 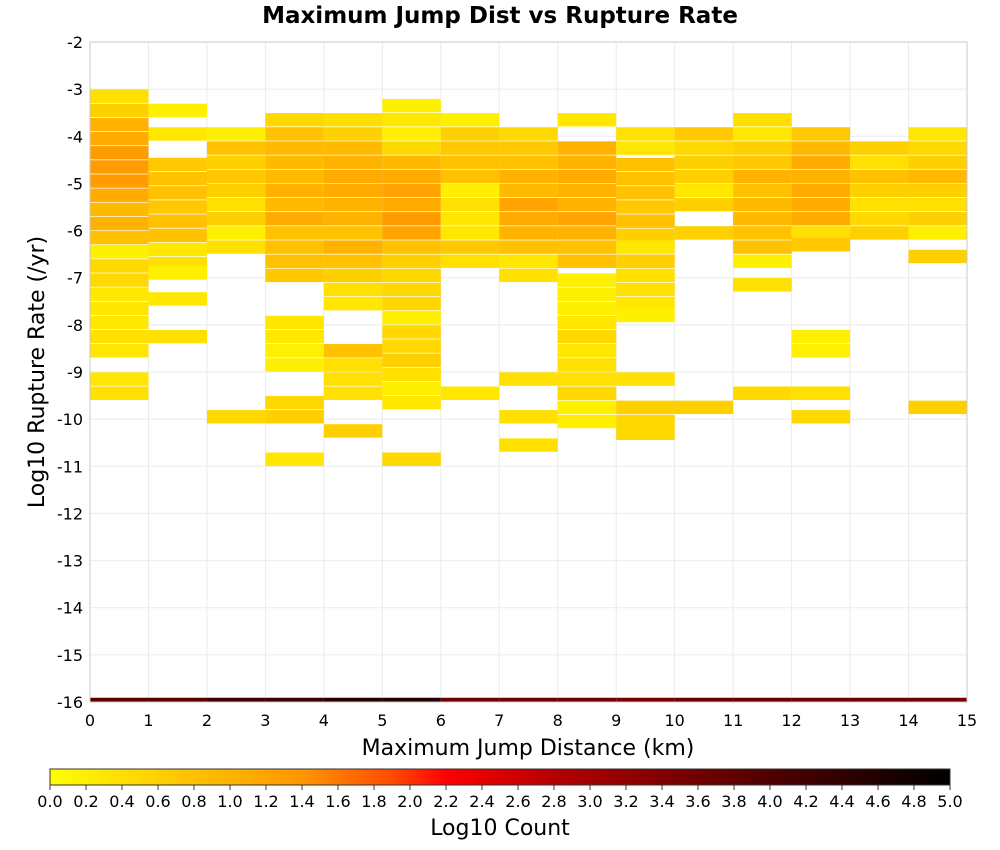 What do you see at coordinates (70, 702) in the screenshot?
I see `y-tick-label: -16` at bounding box center [70, 702].